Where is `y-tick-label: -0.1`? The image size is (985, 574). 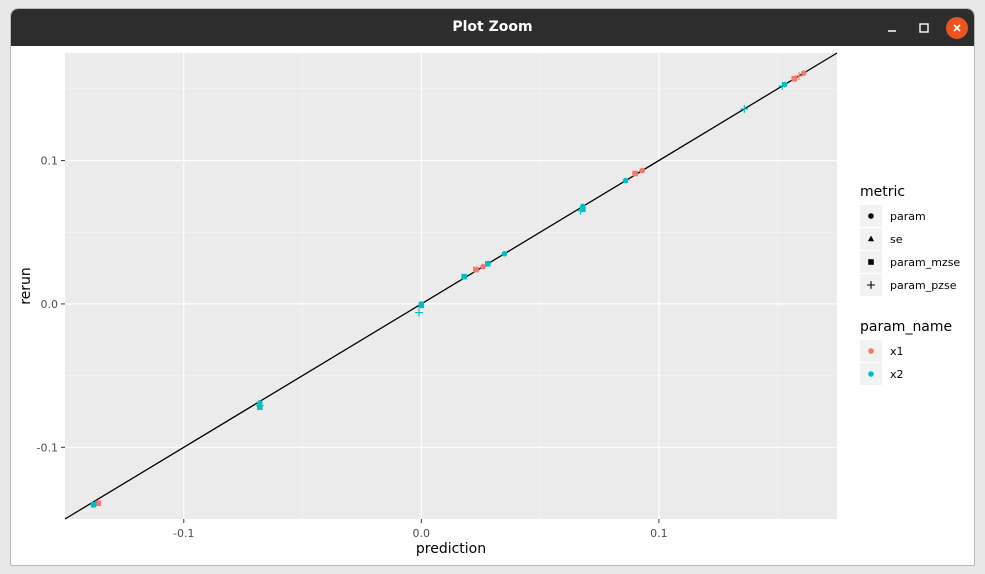
y-tick-label: -0.1 is located at coordinates (47, 447).